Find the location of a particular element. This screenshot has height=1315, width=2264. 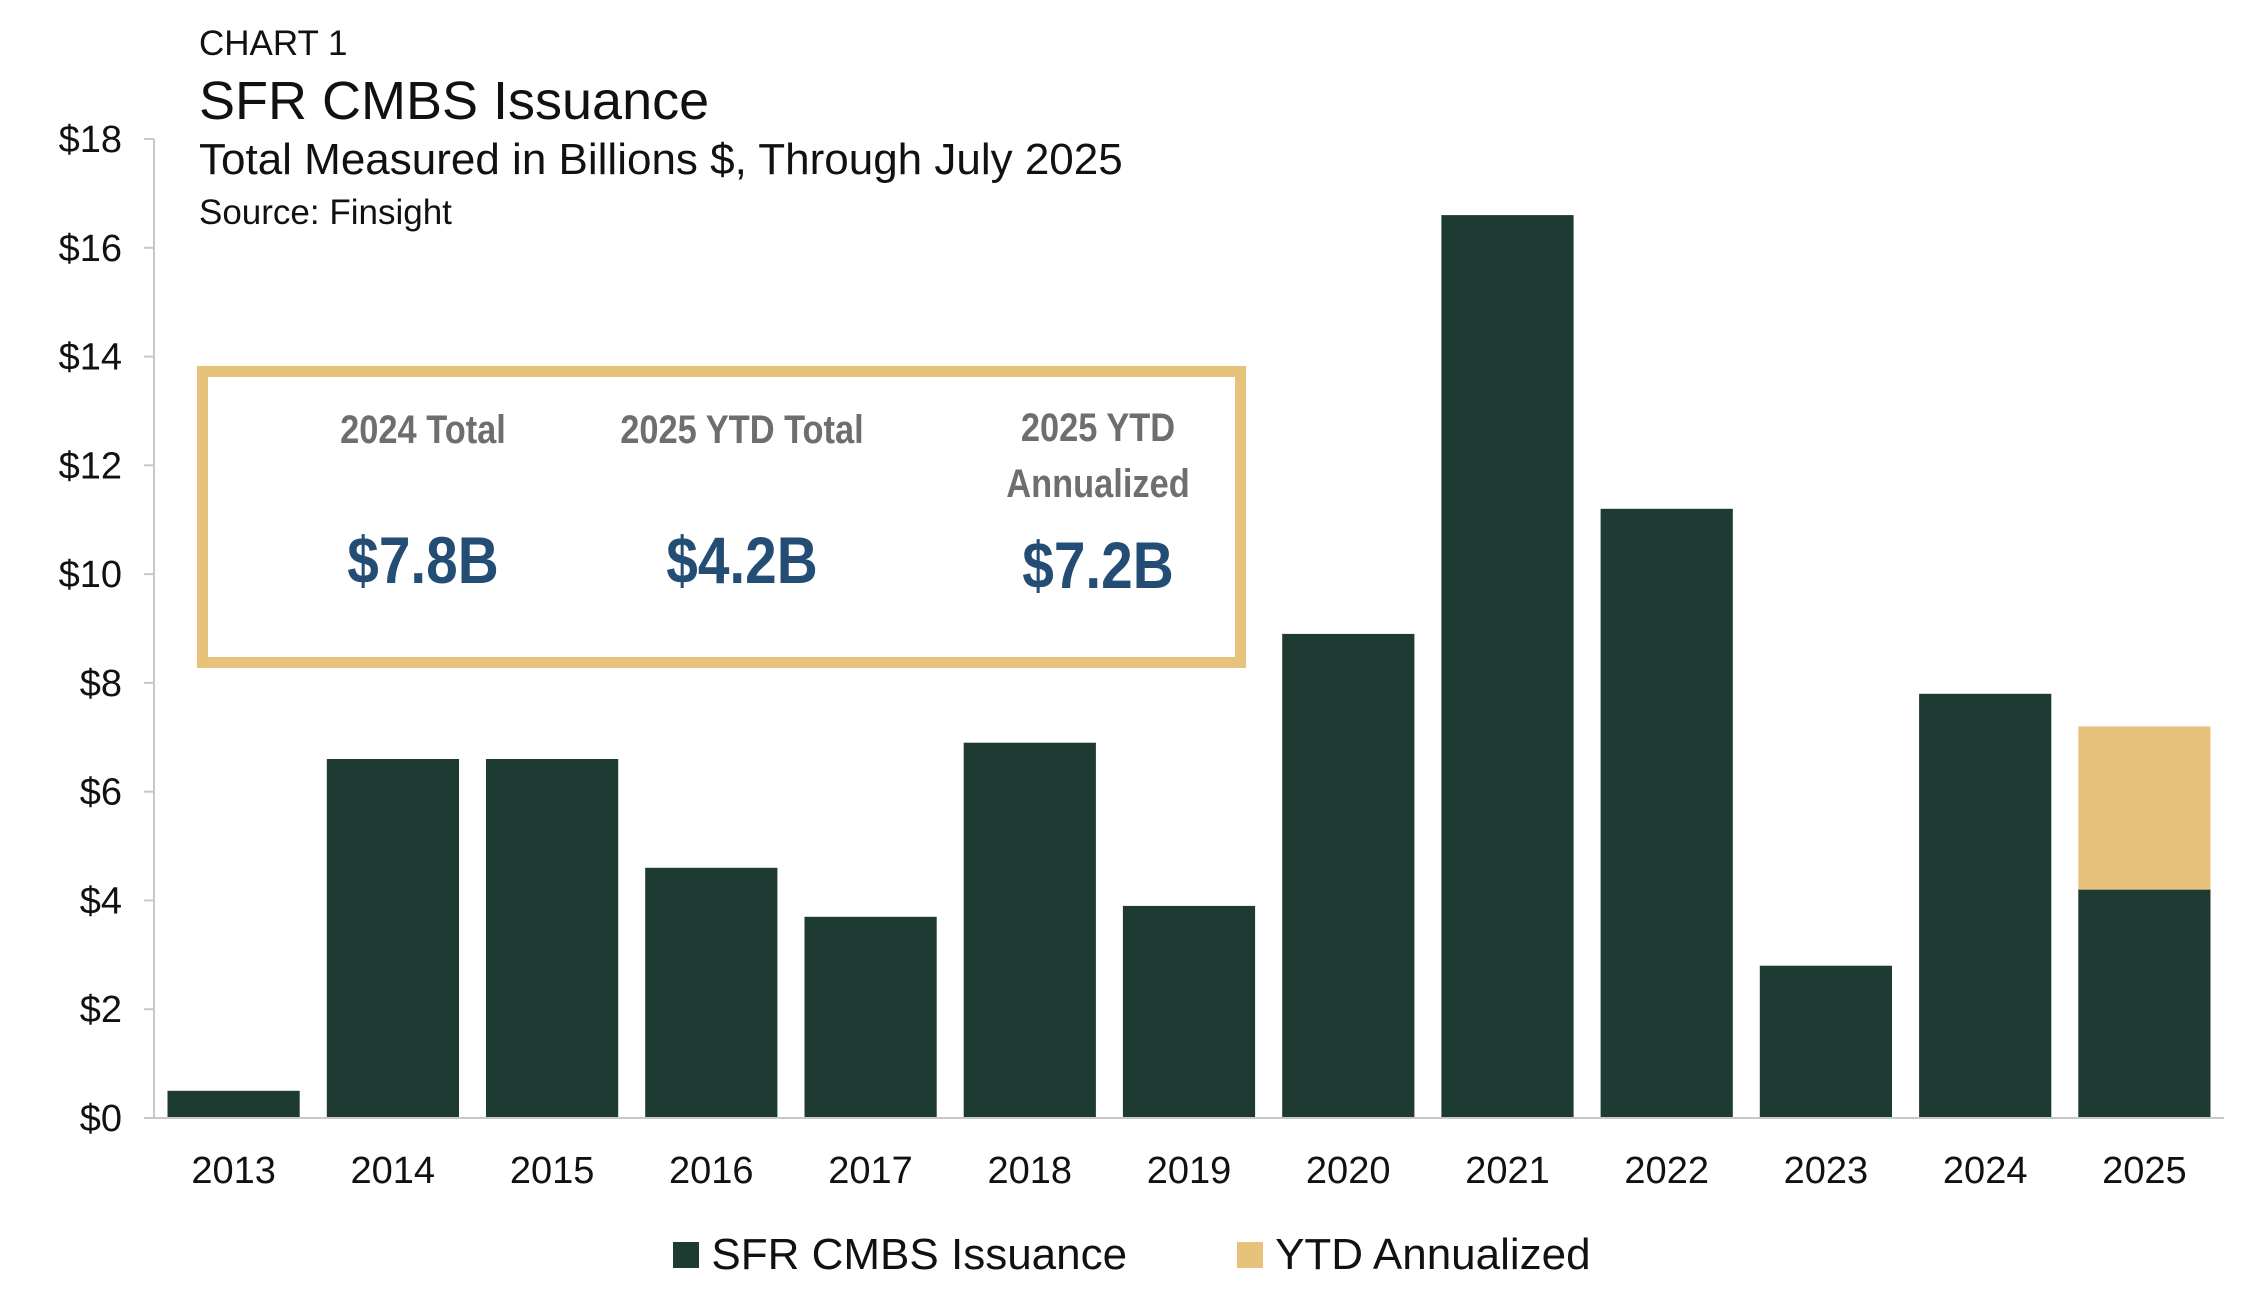

chart-source: Source: Finsight is located at coordinates (325, 212).